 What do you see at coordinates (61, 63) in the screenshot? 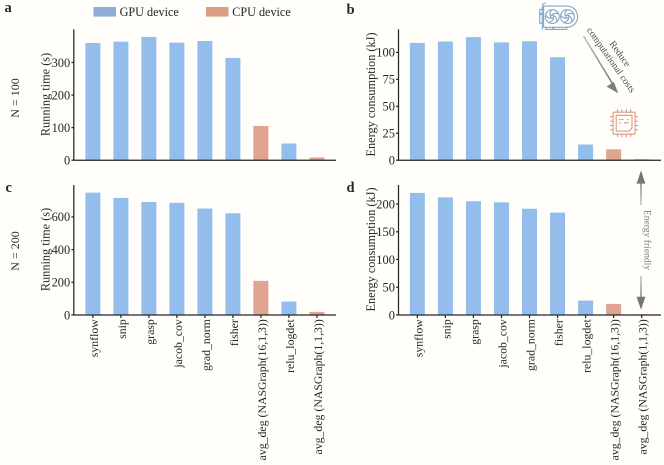
I see `svg-text: 300` at bounding box center [61, 63].